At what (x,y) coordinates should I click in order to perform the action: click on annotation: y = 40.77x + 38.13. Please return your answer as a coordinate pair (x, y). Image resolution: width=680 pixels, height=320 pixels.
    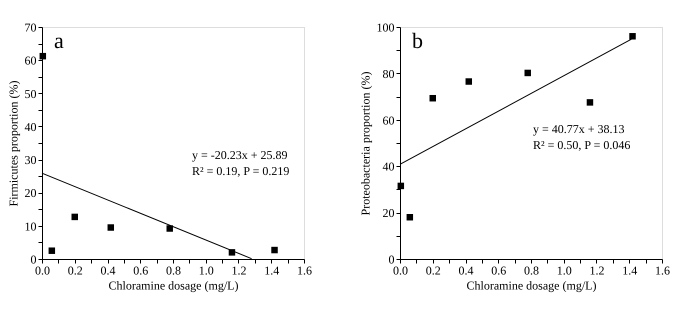
    Looking at the image, I should click on (579, 129).